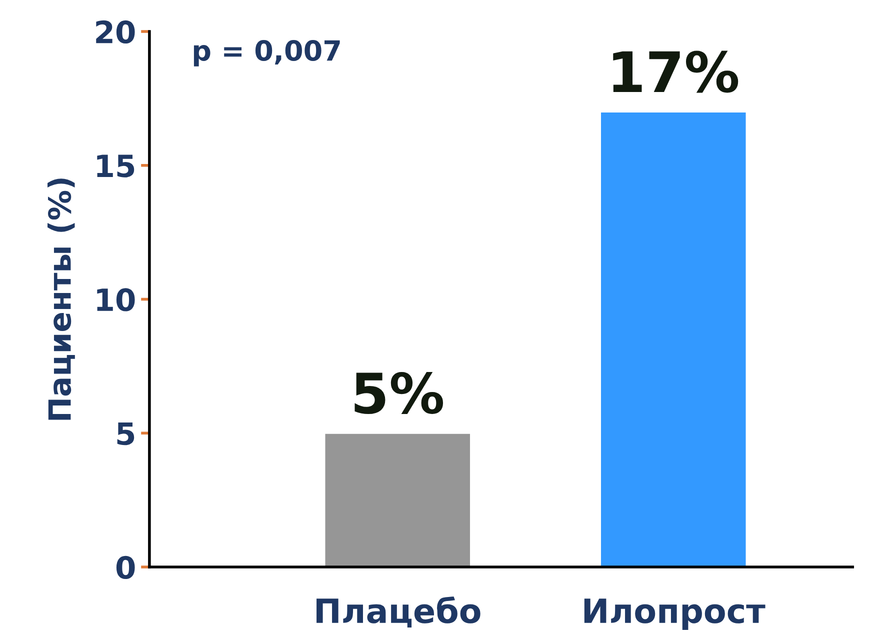 The width and height of the screenshot is (879, 630). I want to click on data-label: 17%, so click(675, 71).